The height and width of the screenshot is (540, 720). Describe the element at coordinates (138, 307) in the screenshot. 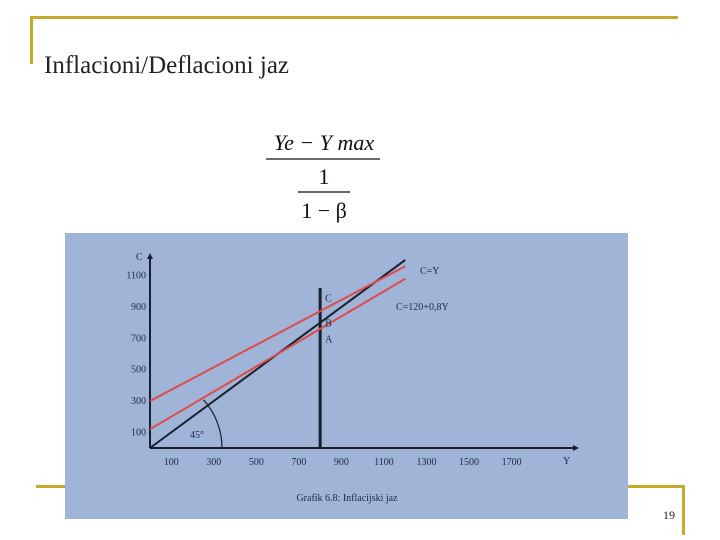

I see `y-tick-label: 900` at that location.